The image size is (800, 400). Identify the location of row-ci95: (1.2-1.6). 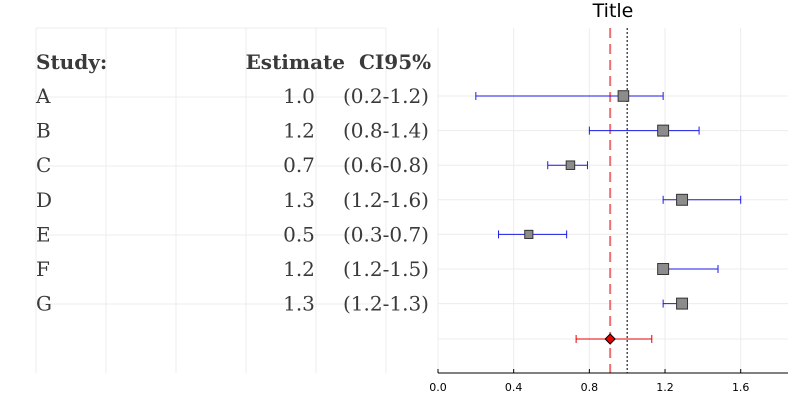
(386, 200).